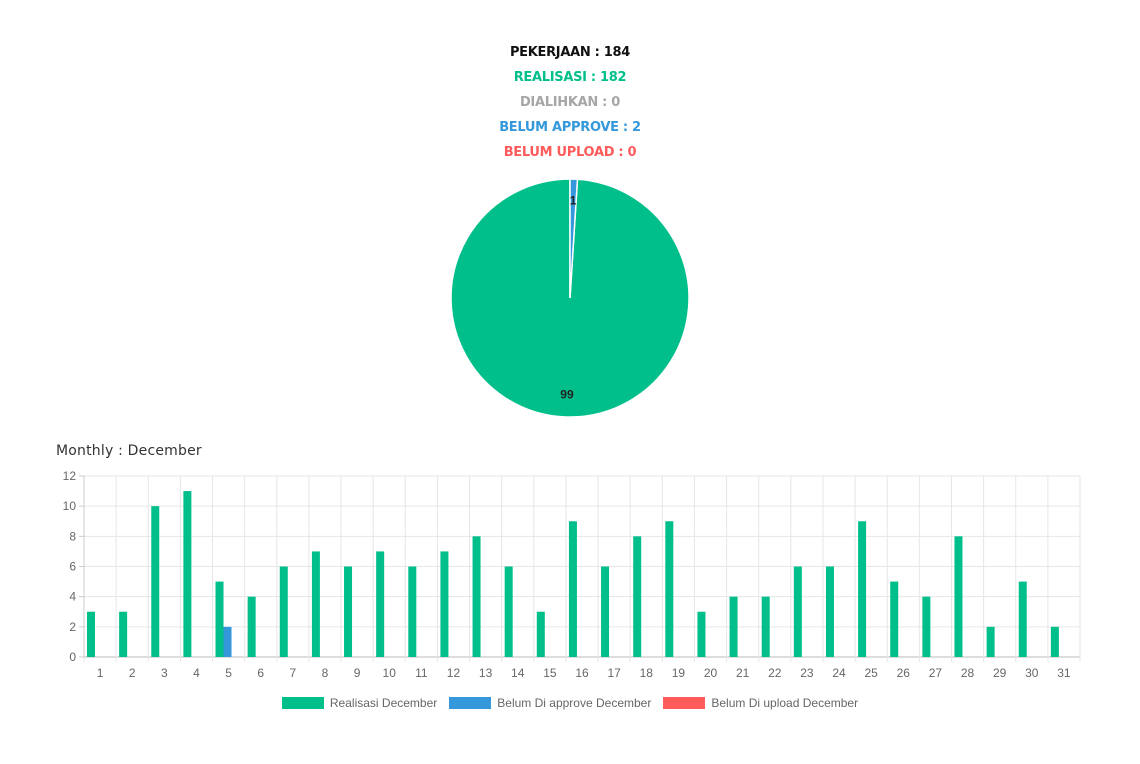 Image resolution: width=1140 pixels, height=764 pixels. Describe the element at coordinates (383, 703) in the screenshot. I see `legend-label-realisasi: Realisasi December` at that location.